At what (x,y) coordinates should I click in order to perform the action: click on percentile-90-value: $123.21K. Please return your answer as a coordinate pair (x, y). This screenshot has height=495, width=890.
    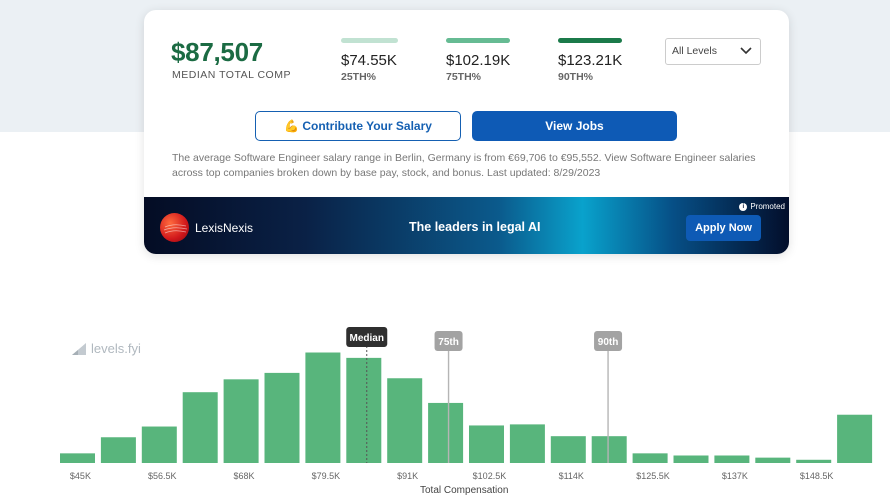
    Looking at the image, I should click on (590, 60).